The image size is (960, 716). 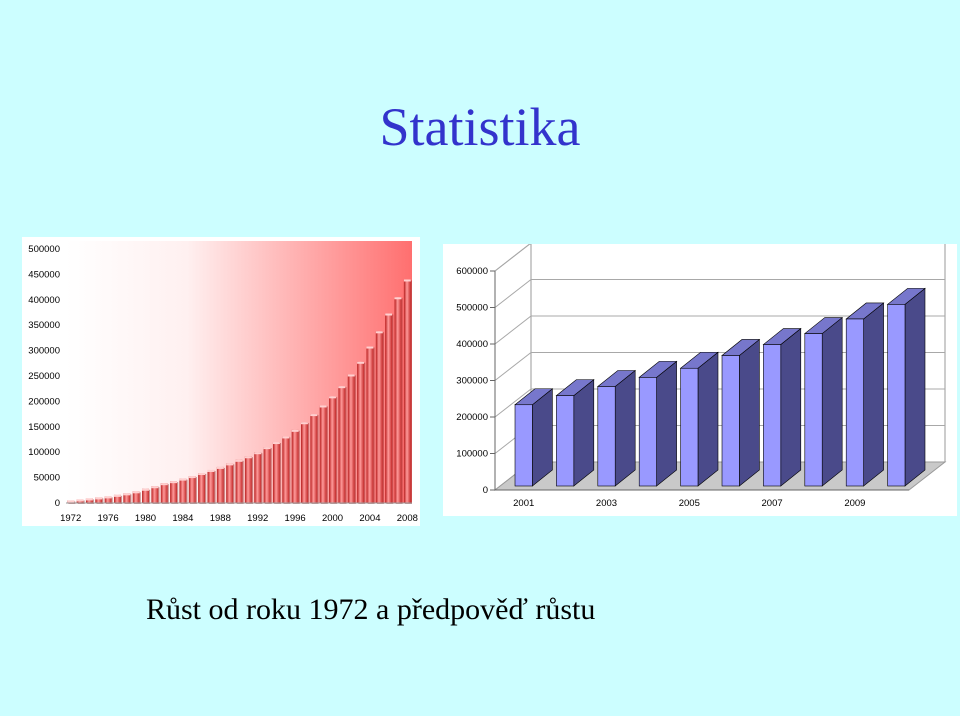 I want to click on slide-title: Statistika, so click(x=480, y=127).